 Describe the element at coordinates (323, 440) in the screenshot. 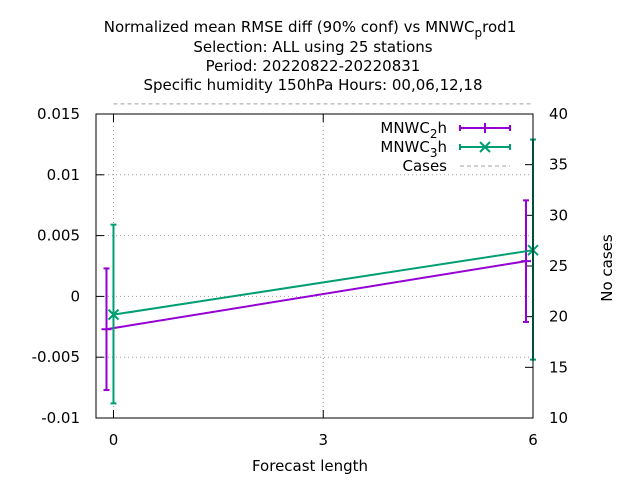

I see `x-tick-label: 3` at that location.